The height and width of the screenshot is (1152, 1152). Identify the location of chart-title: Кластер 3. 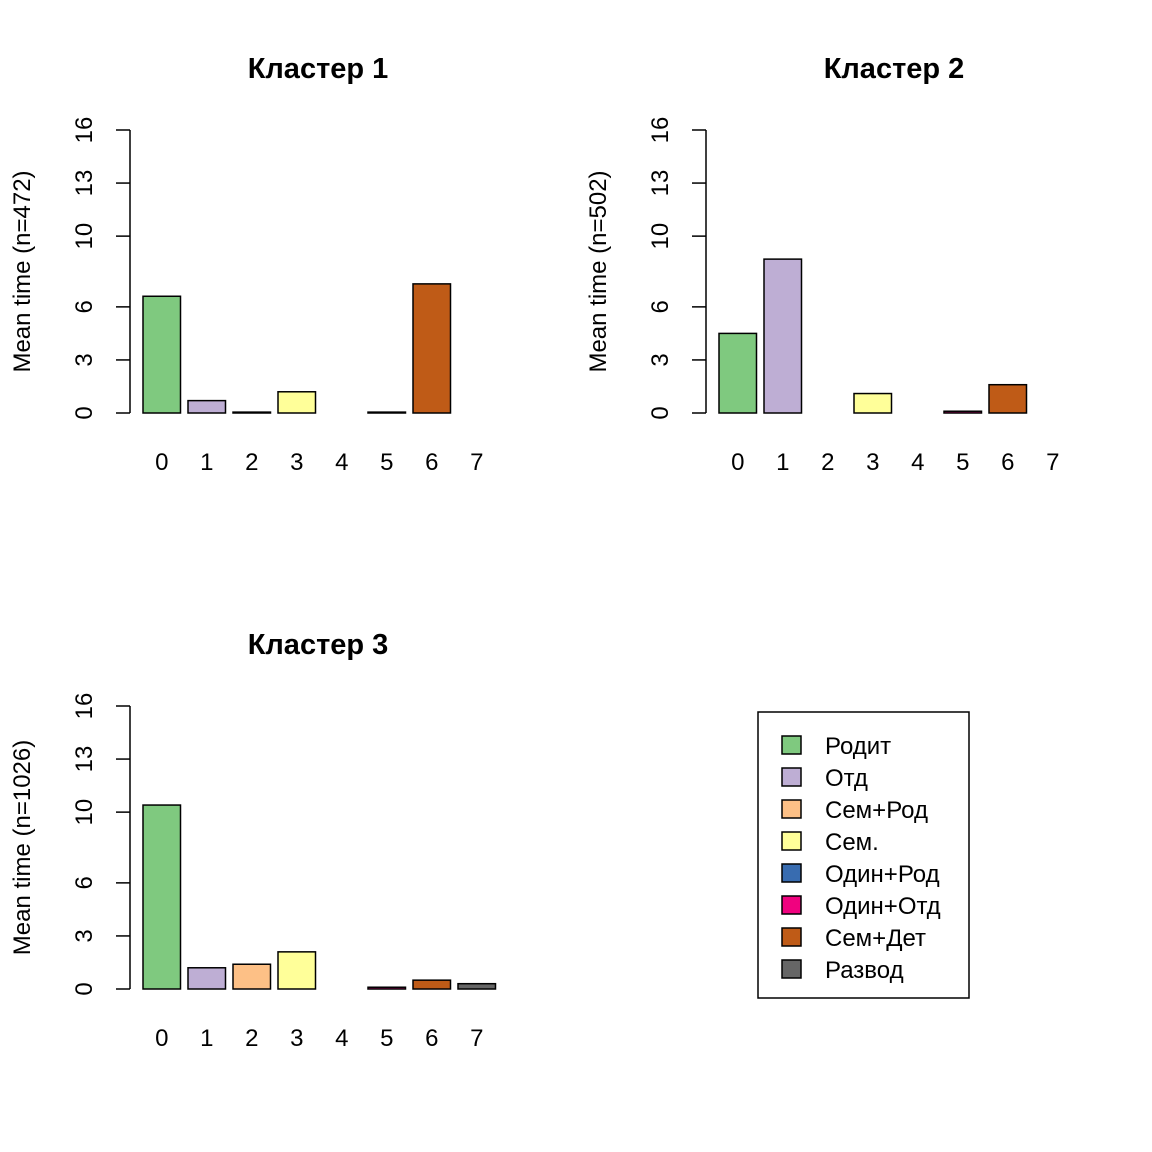
(318, 645).